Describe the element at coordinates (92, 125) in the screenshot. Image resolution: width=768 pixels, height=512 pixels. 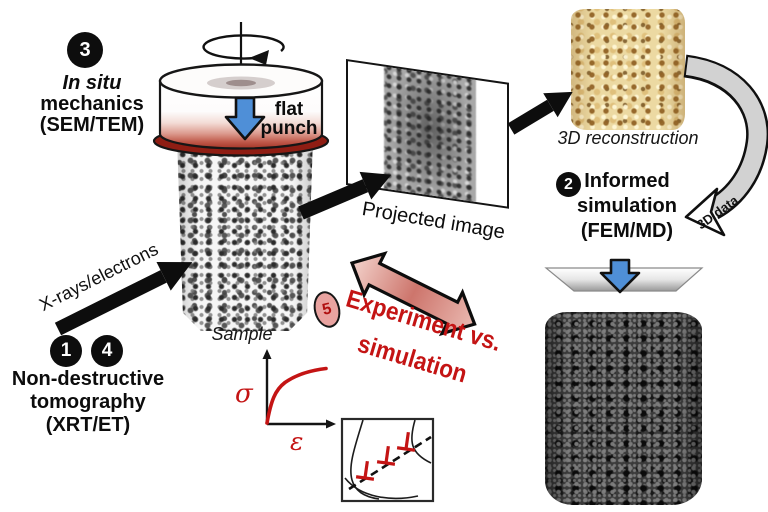
I see `insitu-line3: (SEM/TEM)` at that location.